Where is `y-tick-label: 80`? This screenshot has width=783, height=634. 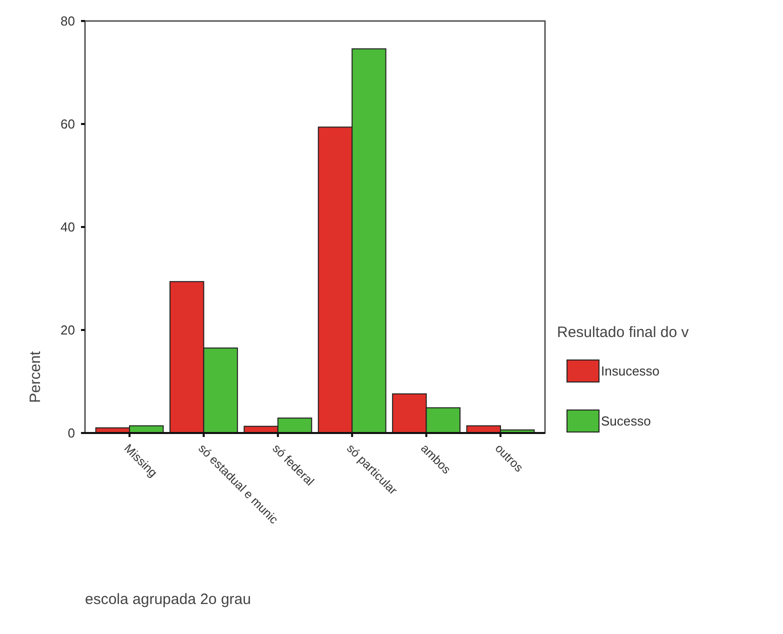 y-tick-label: 80 is located at coordinates (67, 21).